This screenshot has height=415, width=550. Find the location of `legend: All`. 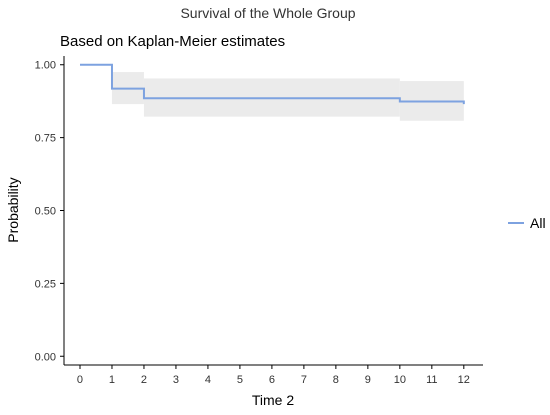

legend: All is located at coordinates (527, 223).